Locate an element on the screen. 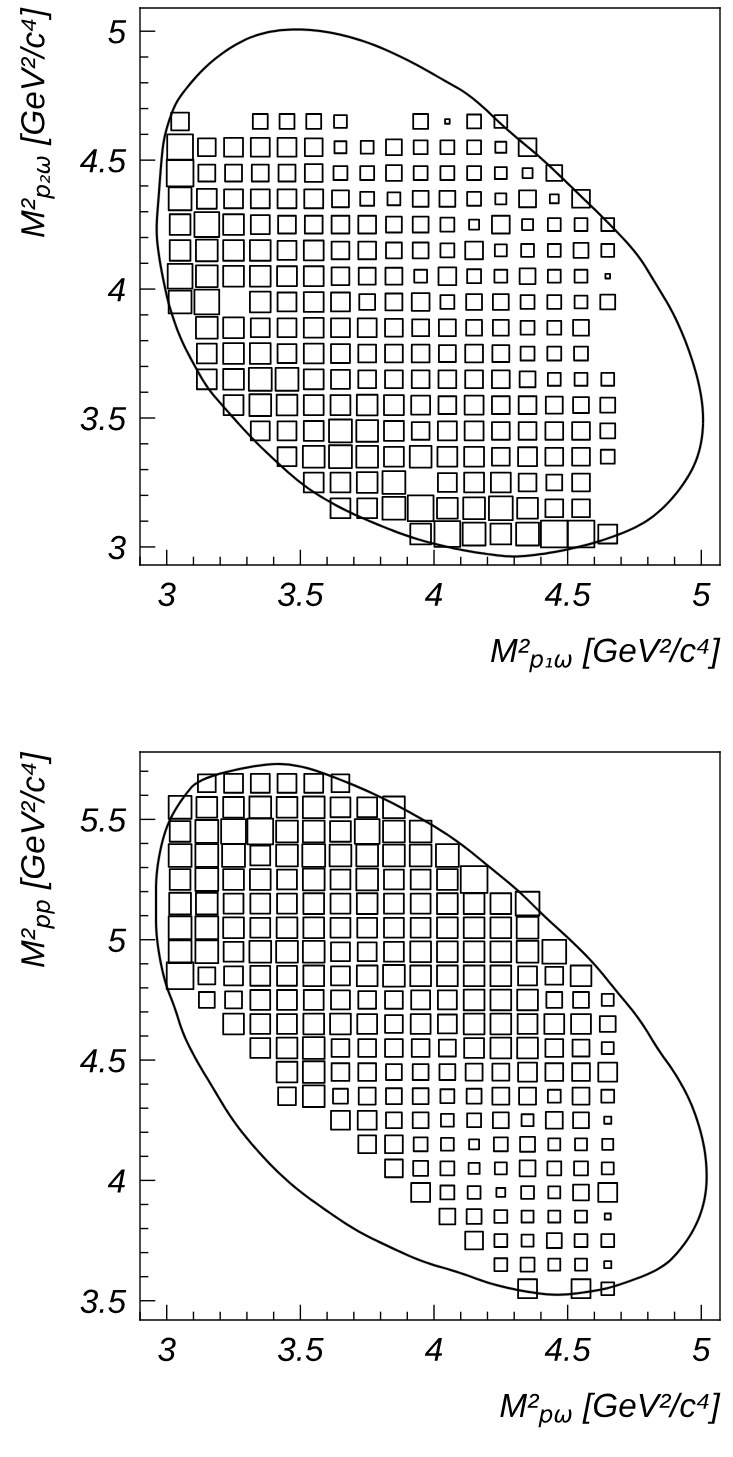 This screenshot has height=1457, width=733. y-tick-label: 5.5 is located at coordinates (103, 820).